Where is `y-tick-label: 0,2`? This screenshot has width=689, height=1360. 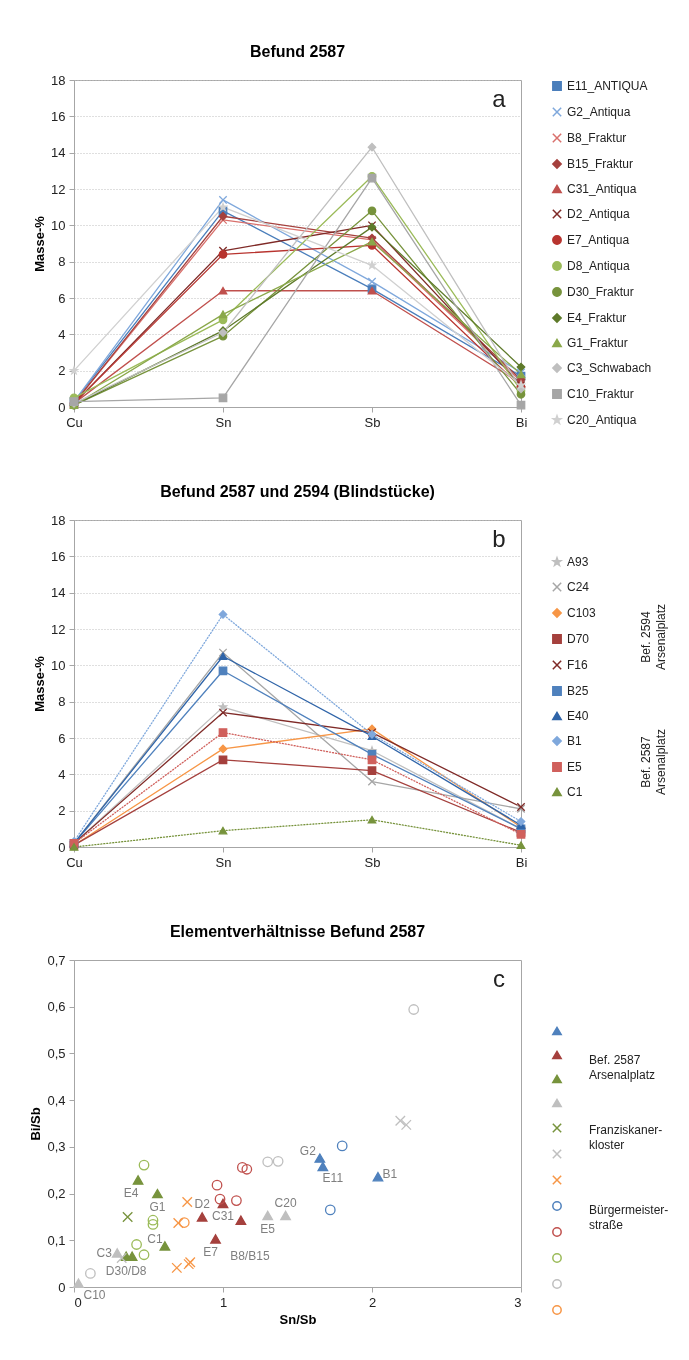
y-tick-label: 0,2 is located at coordinates (56, 1194).